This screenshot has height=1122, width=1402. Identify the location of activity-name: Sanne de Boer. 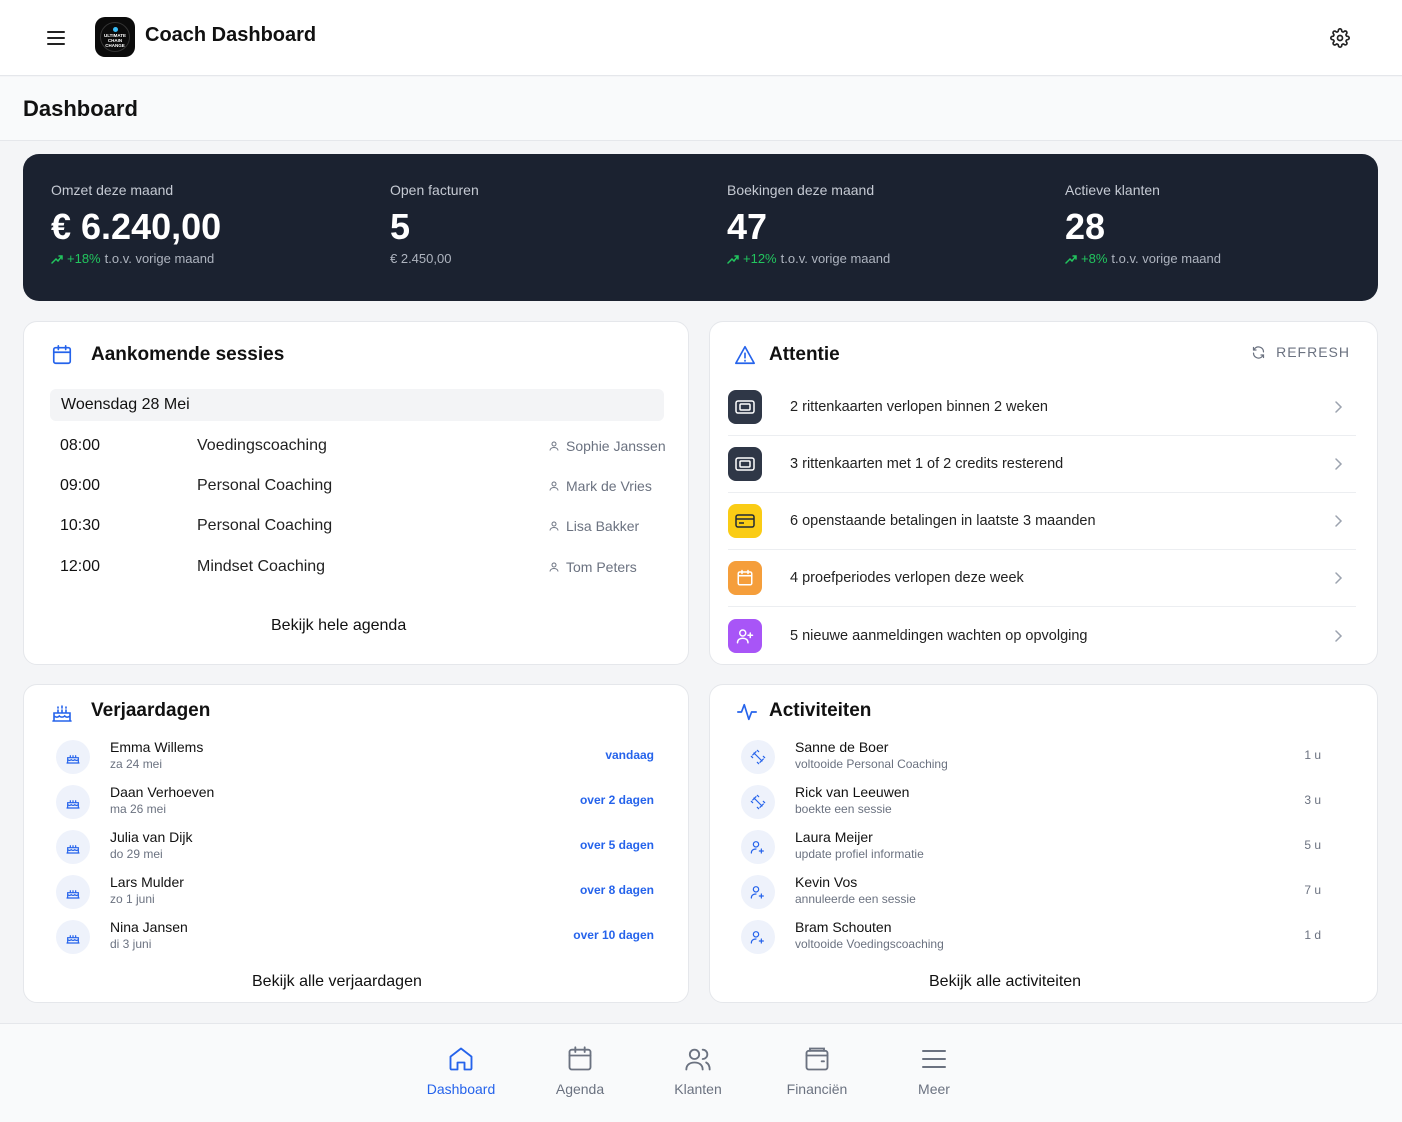
(842, 747).